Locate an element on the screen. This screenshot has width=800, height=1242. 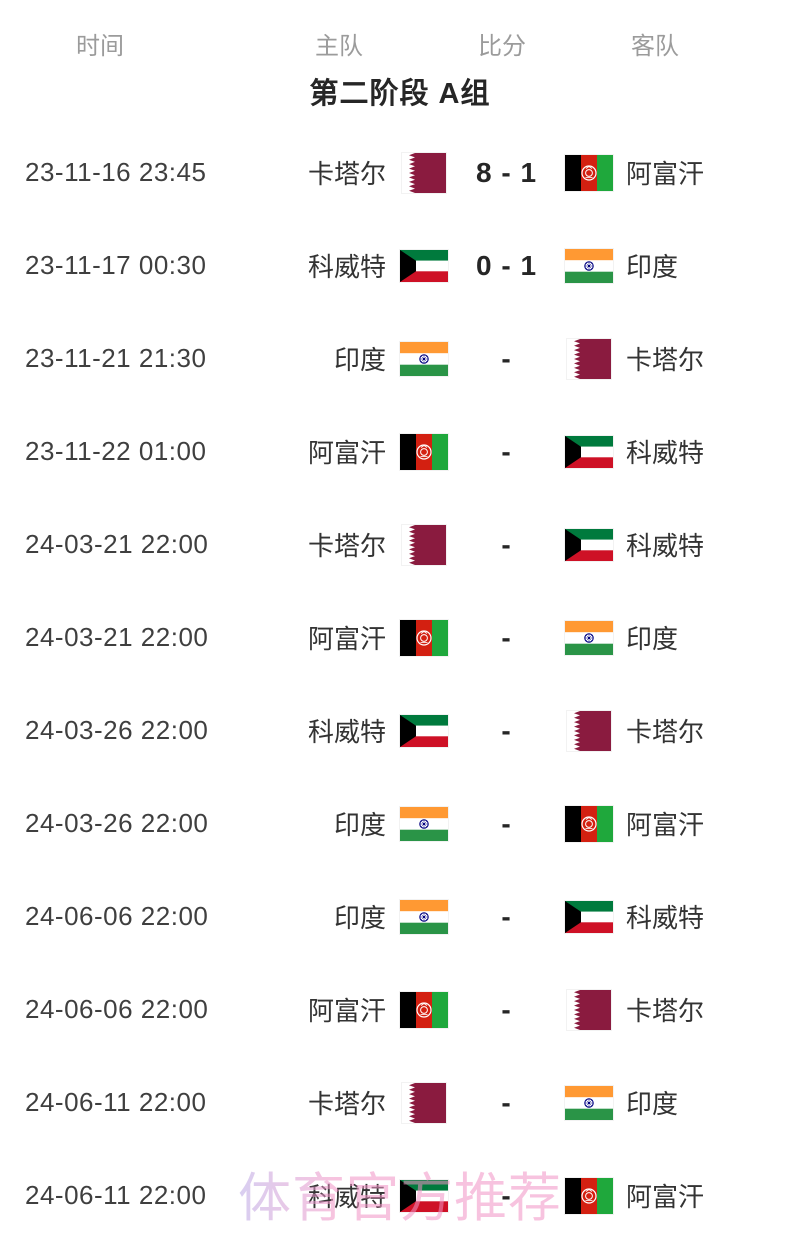
column-header-home: 主队 is located at coordinates (339, 46).